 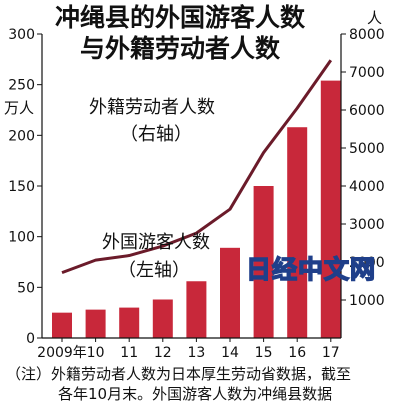 I want to click on right-tick-label-5: 6000, so click(x=367, y=111).